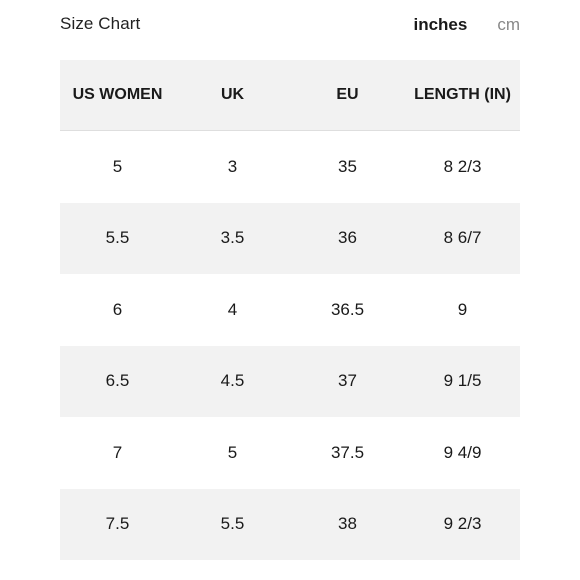 The width and height of the screenshot is (580, 580). What do you see at coordinates (462, 238) in the screenshot?
I see `cell-length: 8 6/7` at bounding box center [462, 238].